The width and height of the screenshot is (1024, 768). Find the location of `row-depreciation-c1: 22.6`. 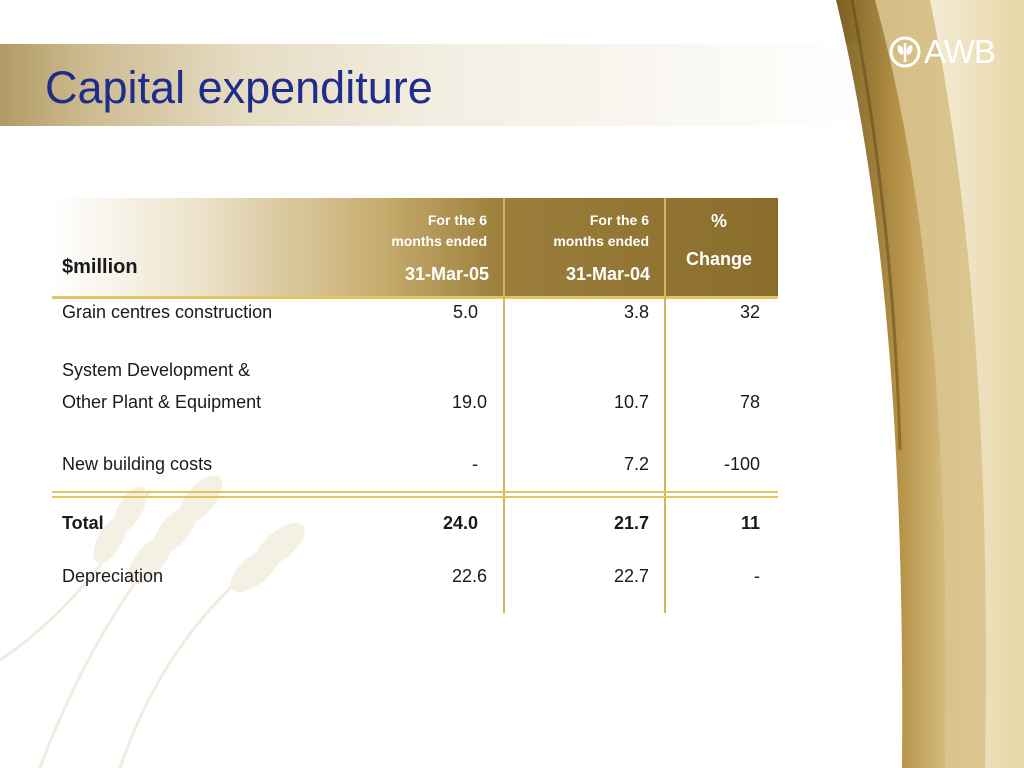

row-depreciation-c1: 22.6 is located at coordinates (469, 576).